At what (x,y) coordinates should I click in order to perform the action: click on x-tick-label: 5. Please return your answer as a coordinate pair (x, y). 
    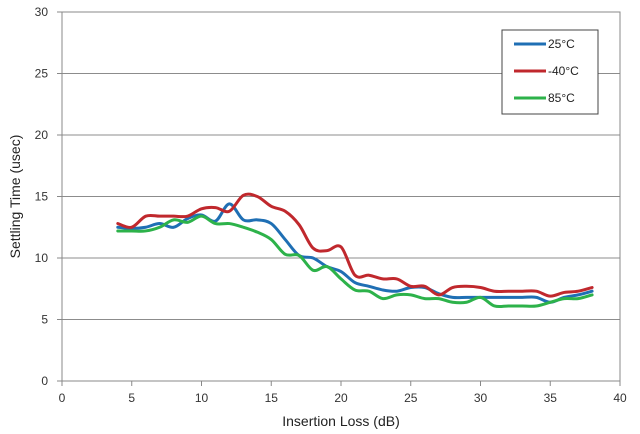
    Looking at the image, I should click on (131, 398).